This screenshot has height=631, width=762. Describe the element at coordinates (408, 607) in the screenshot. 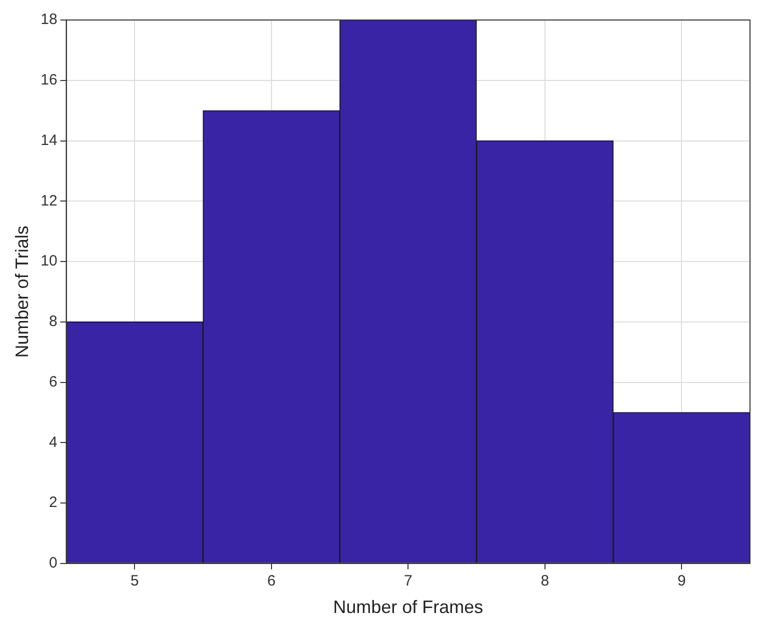

I see `x-axis-title: Number of Frames` at that location.